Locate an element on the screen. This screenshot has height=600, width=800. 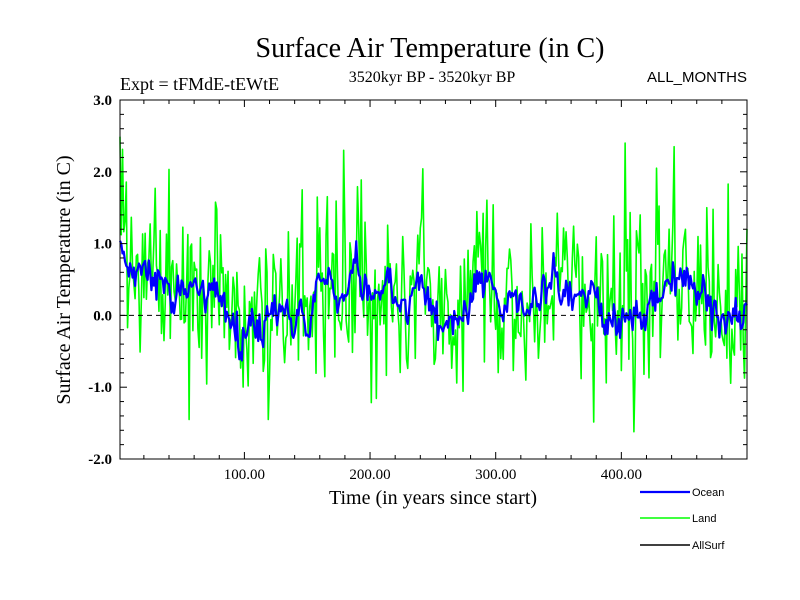
y-tick-label: 3.0 is located at coordinates (102, 101).